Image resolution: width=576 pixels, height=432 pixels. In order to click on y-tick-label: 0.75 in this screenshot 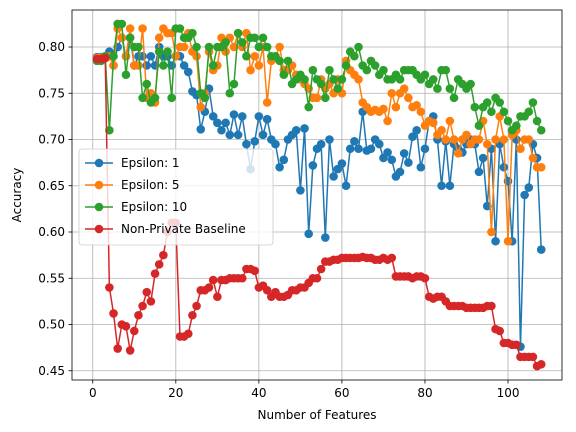, I will do `click(51, 93)`.